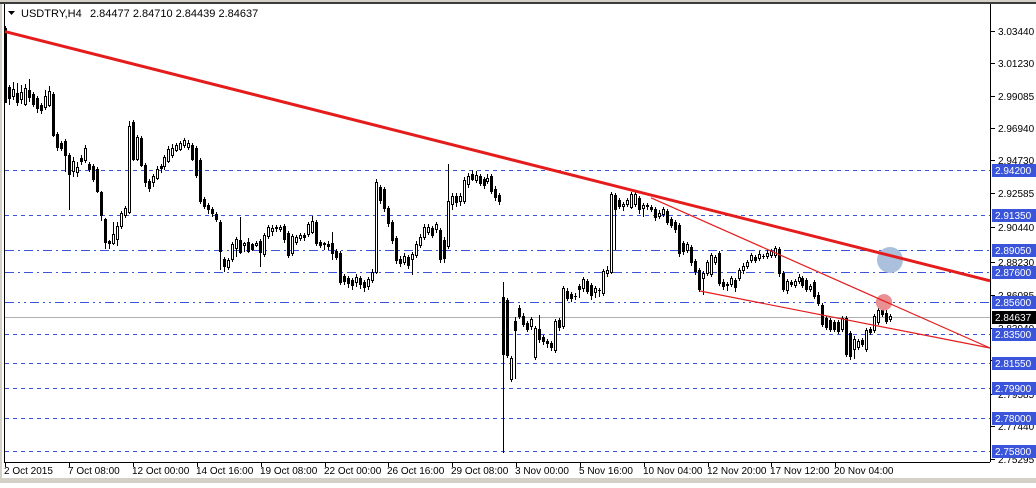  Describe the element at coordinates (1016, 129) in the screenshot. I see `svg-text: 2.96940` at that location.